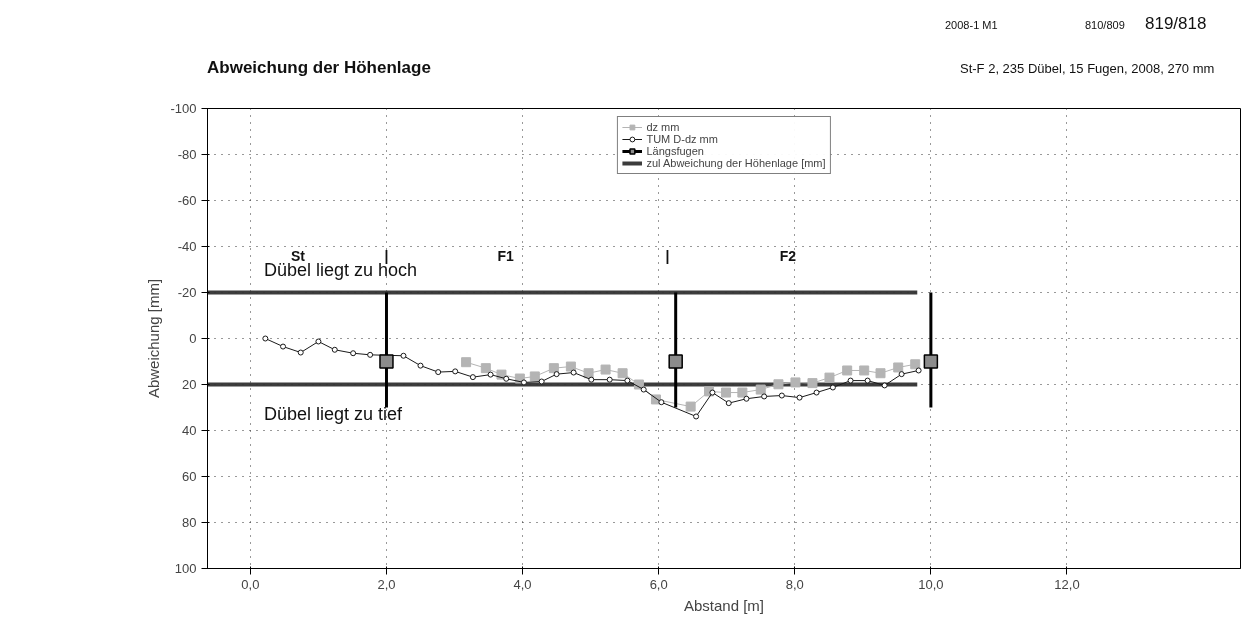 The image size is (1253, 632). Describe the element at coordinates (154, 338) in the screenshot. I see `y-axis-title: Abweichung [mm]` at that location.